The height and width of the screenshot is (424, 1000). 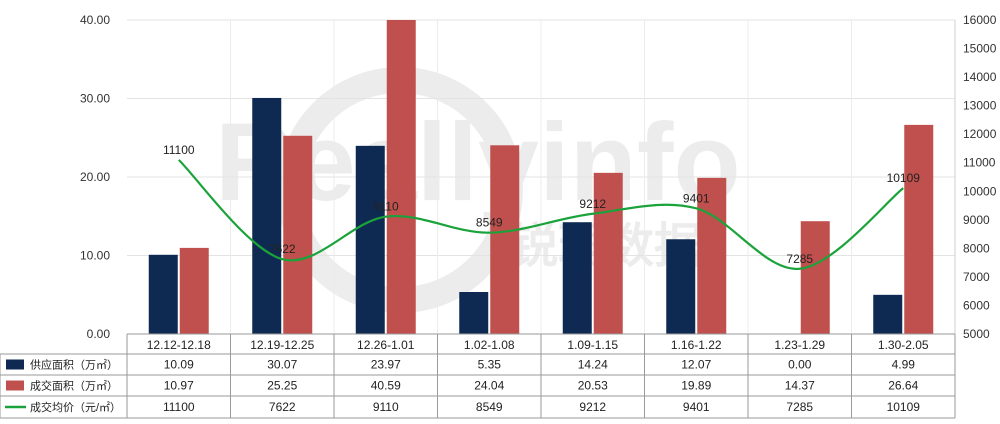 What do you see at coordinates (489, 223) in the screenshot?
I see `price-data-label: 8549` at bounding box center [489, 223].